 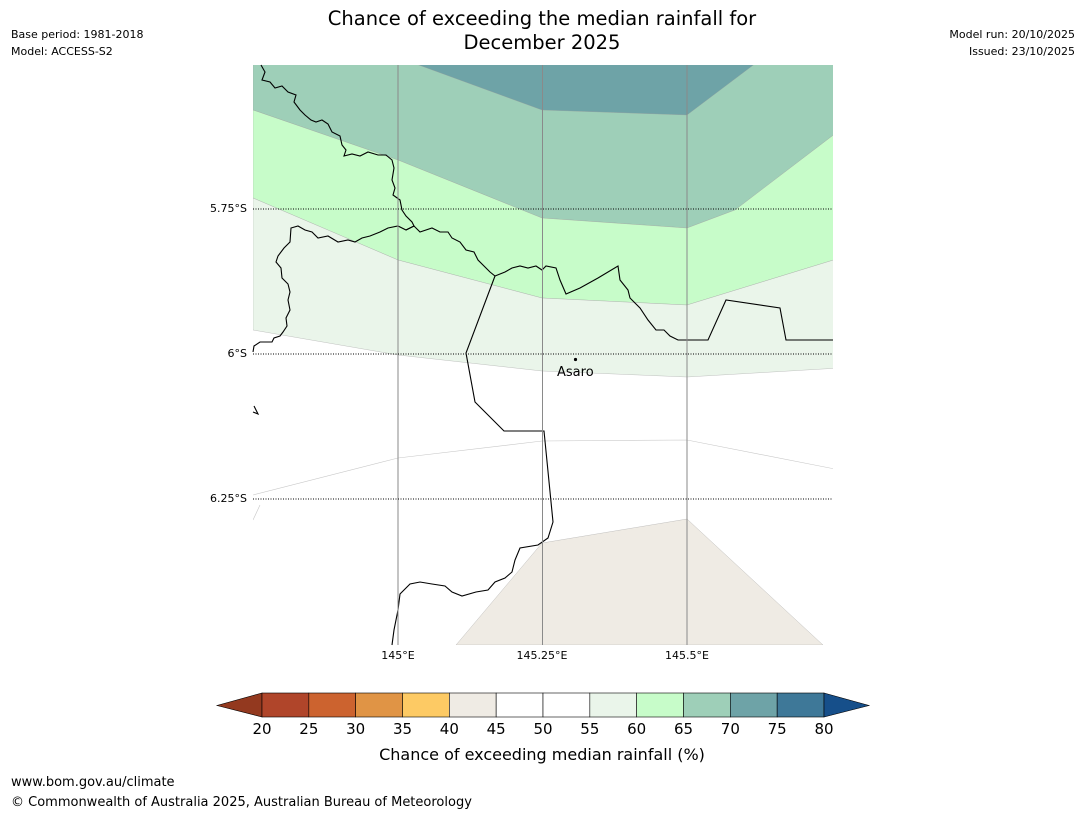 What do you see at coordinates (683, 729) in the screenshot?
I see `colorbar-tick-label: 65` at bounding box center [683, 729].